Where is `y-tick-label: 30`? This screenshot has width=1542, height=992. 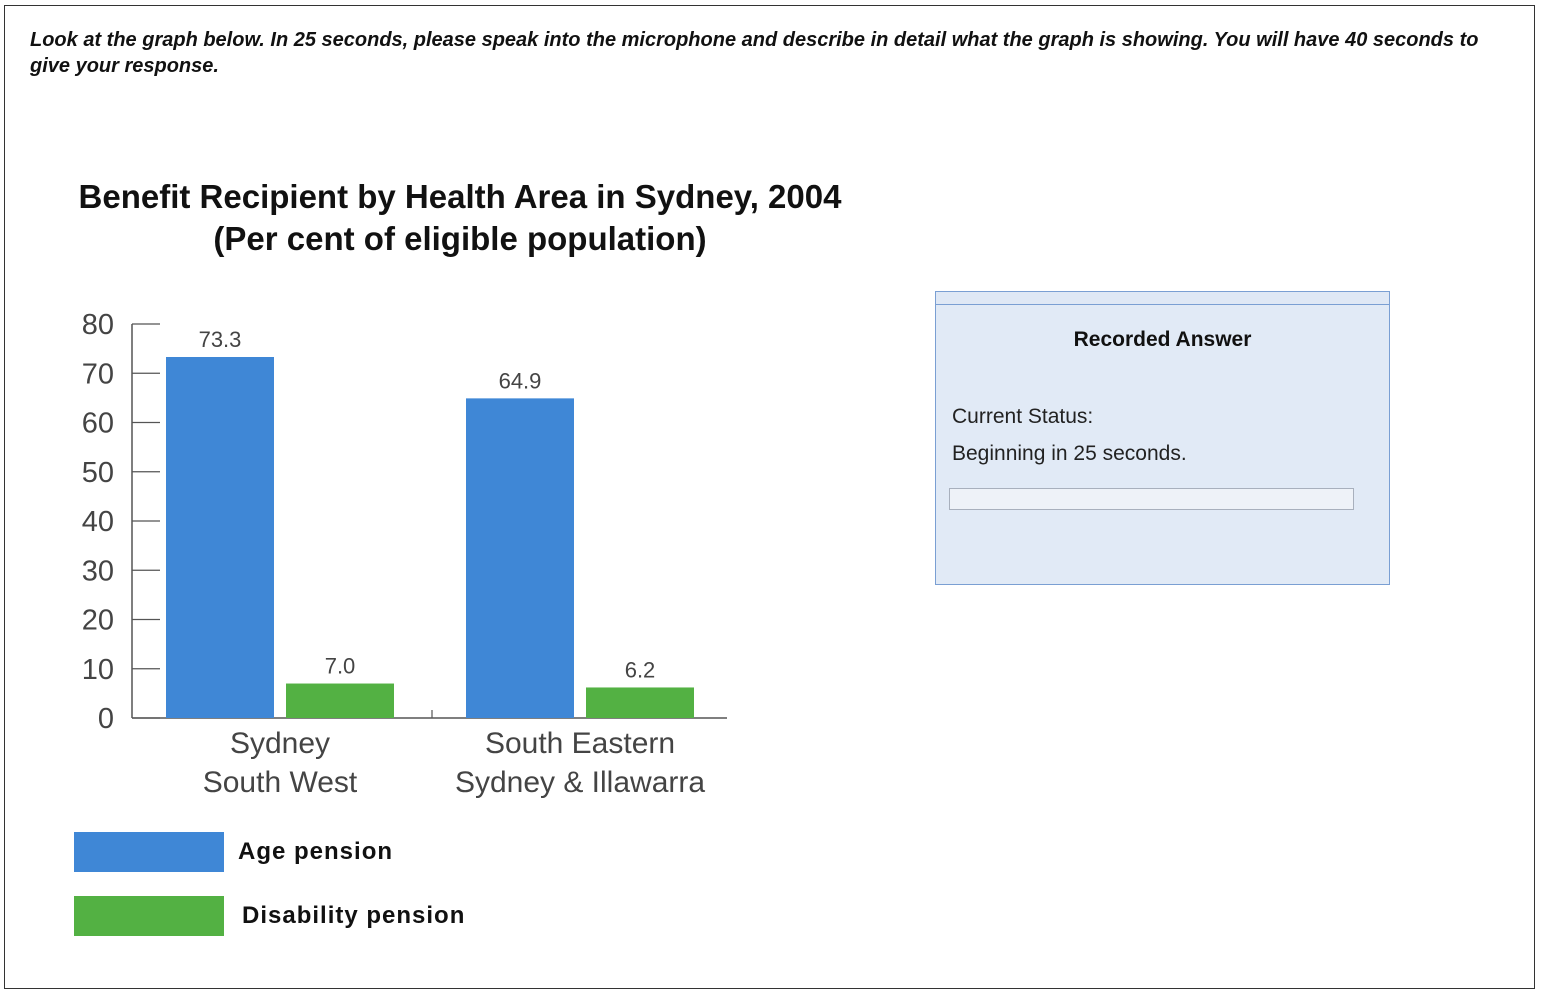 y-tick-label: 30 is located at coordinates (98, 571).